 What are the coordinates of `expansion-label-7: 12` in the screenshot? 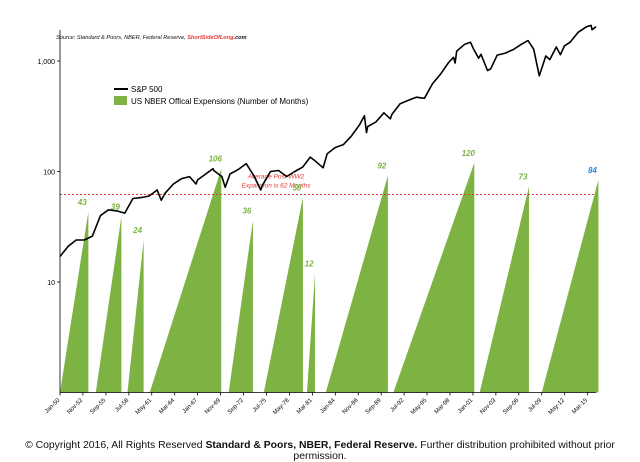 It's located at (309, 263).